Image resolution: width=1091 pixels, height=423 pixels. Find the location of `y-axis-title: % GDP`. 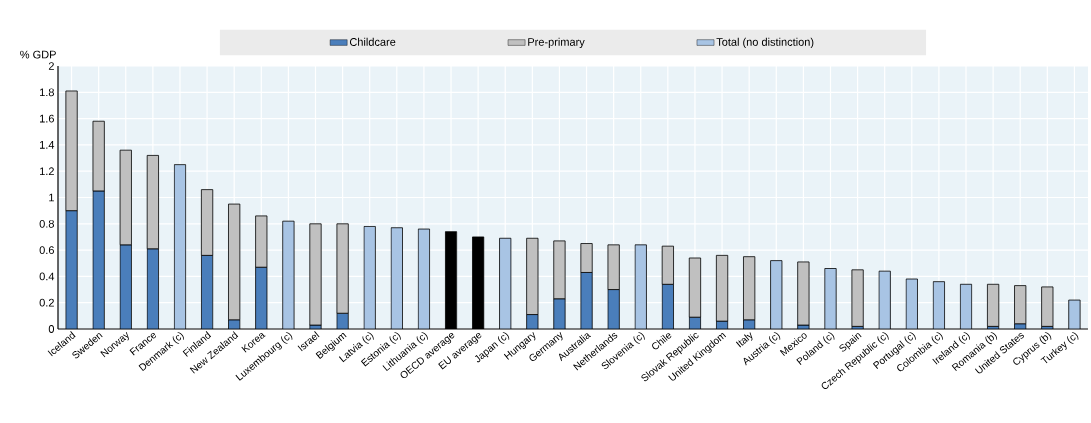

y-axis-title: % GDP is located at coordinates (38, 54).